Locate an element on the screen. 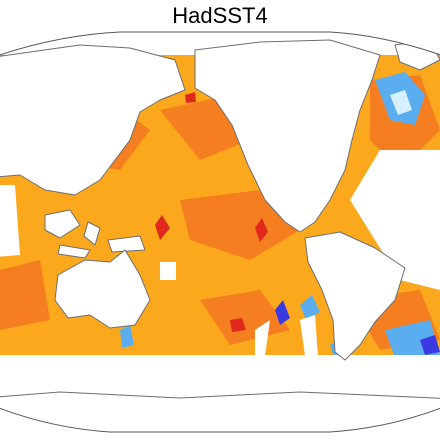 The width and height of the screenshot is (440, 440). cold-core is located at coordinates (401, 102).